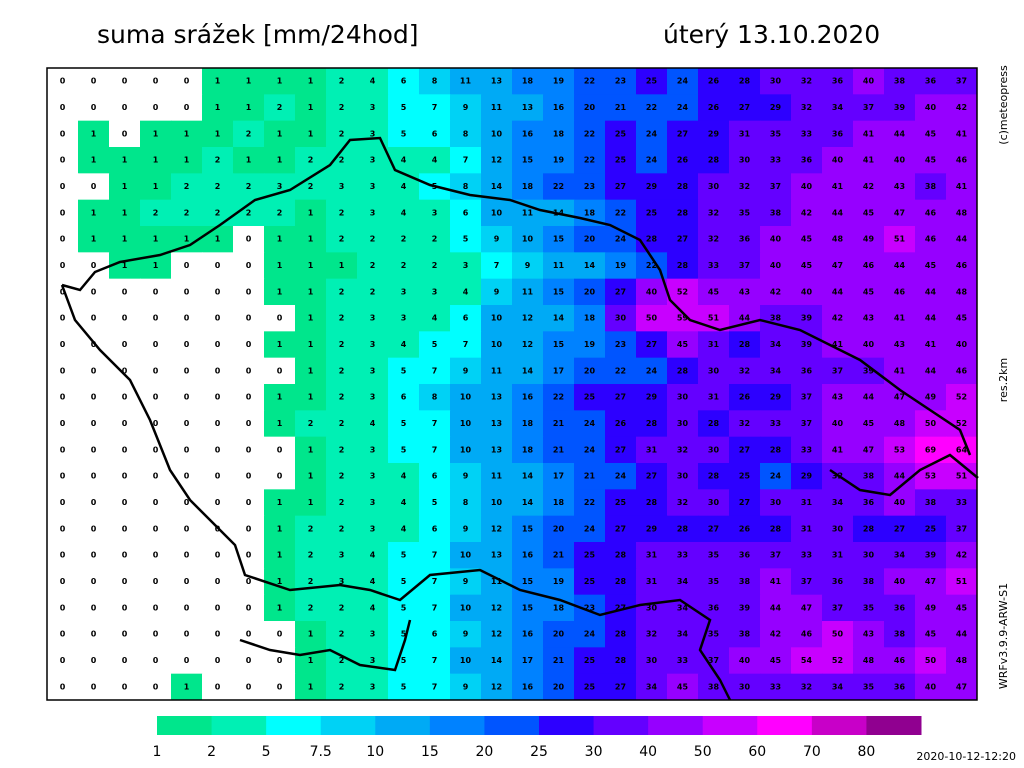  I want to click on precip-value: 47, so click(868, 449).